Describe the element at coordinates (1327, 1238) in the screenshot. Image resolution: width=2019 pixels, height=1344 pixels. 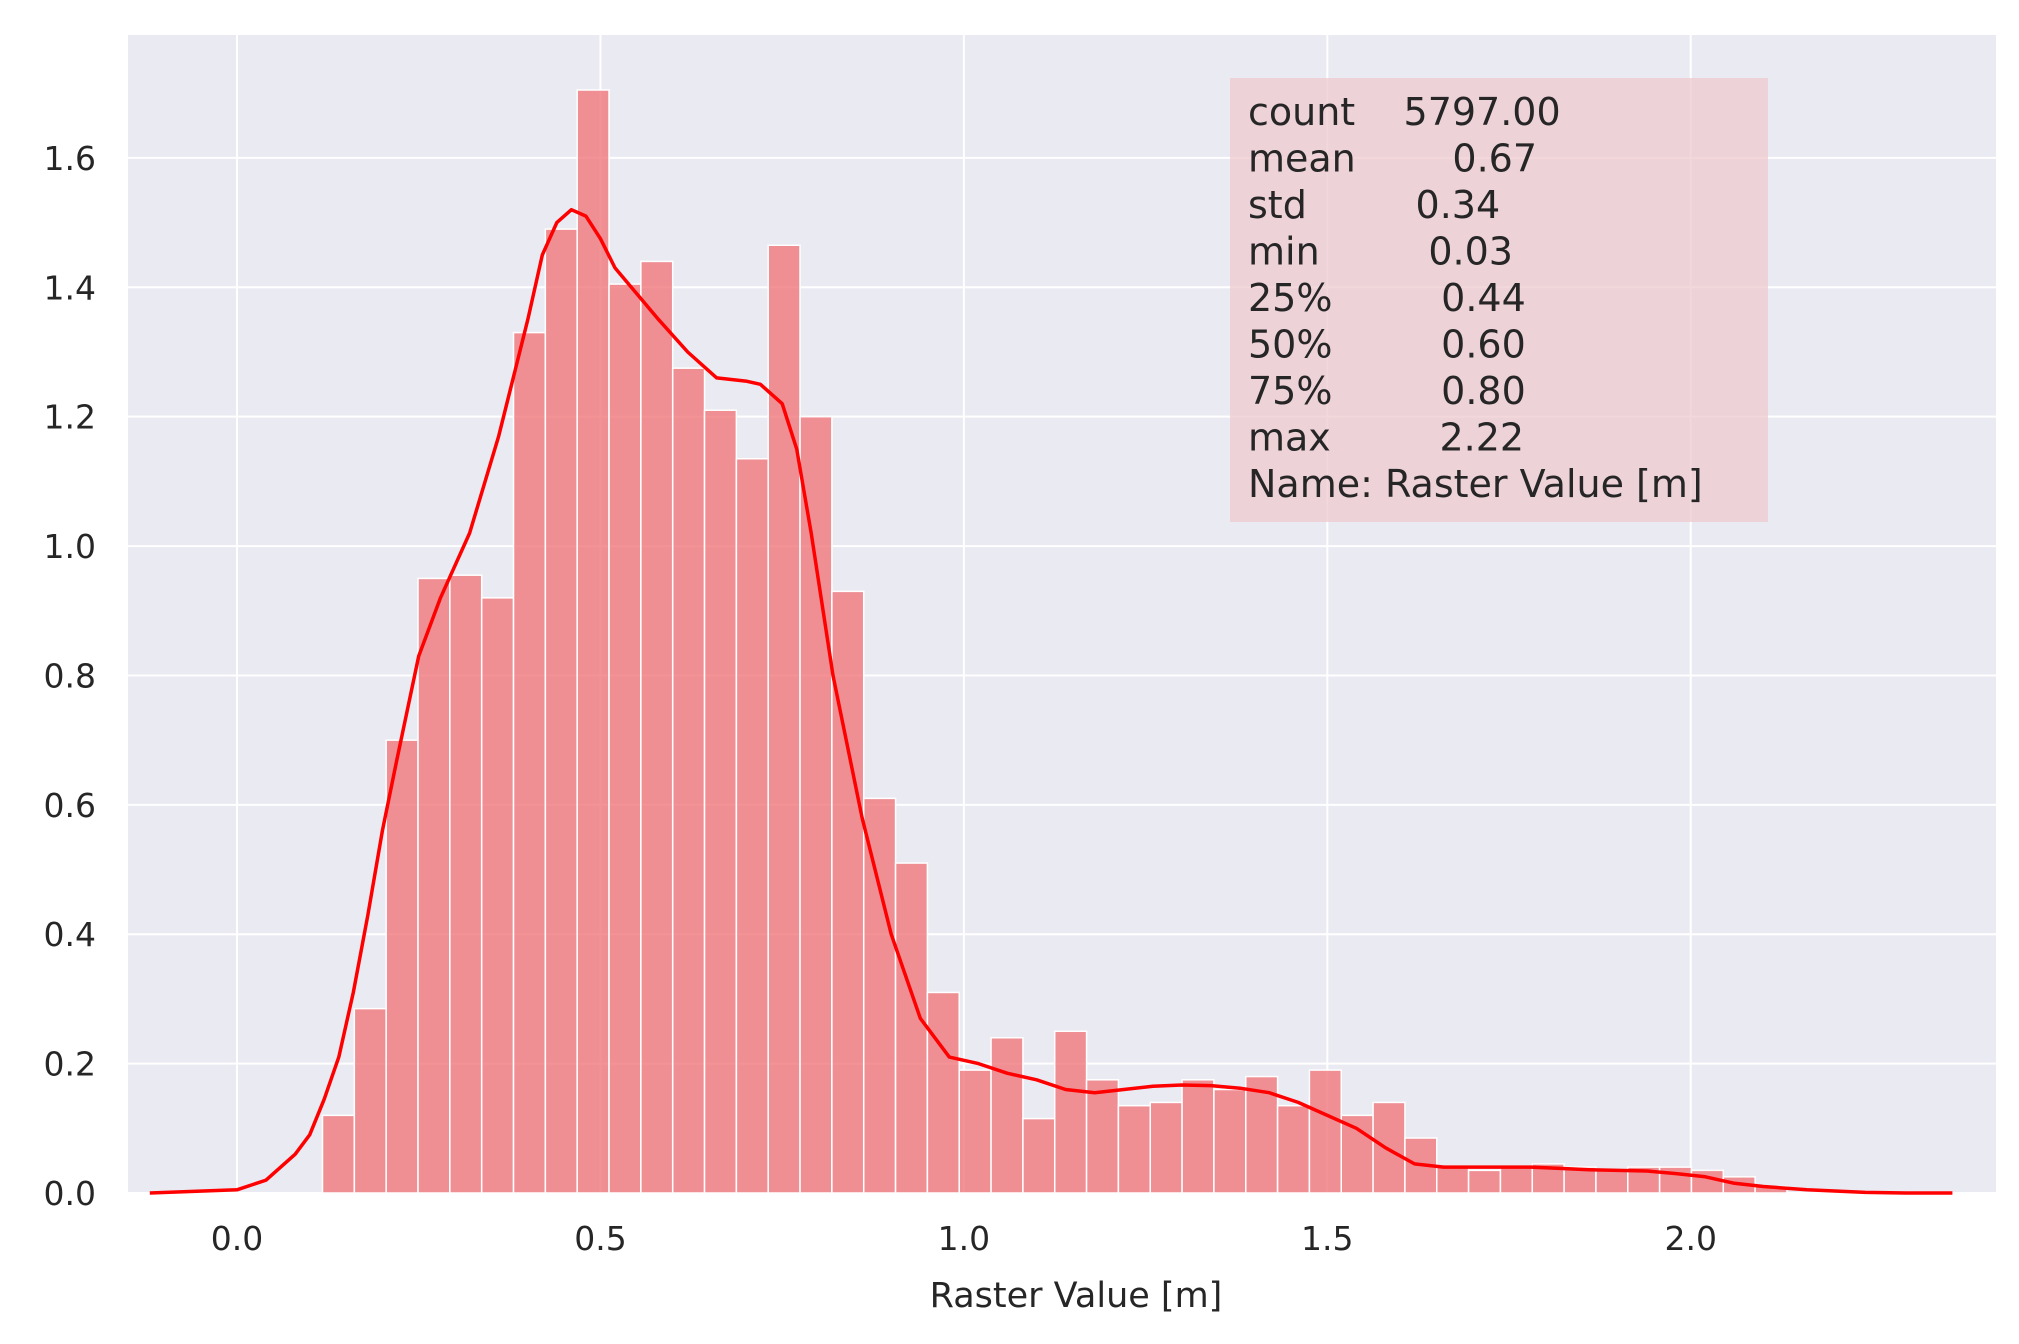
I see `x-tick-label: 1.5` at that location.